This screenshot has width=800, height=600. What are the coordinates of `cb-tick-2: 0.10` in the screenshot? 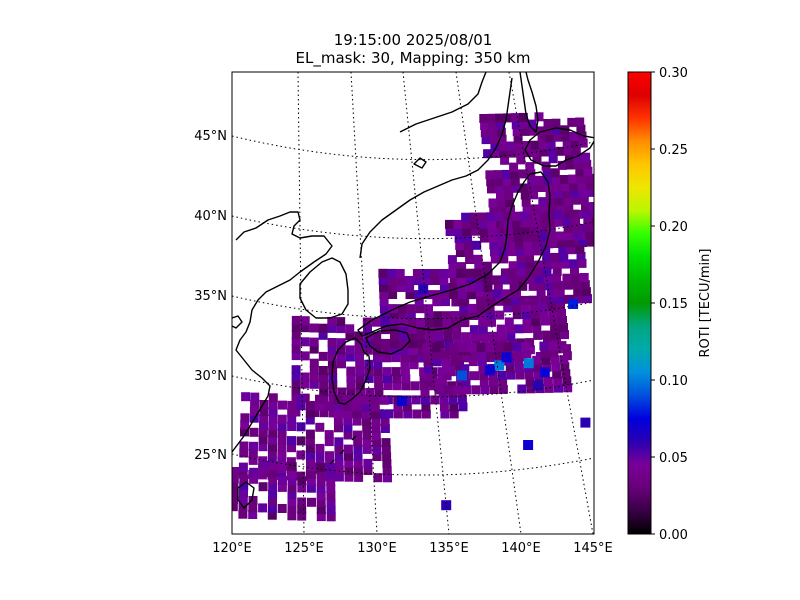 It's located at (673, 381).